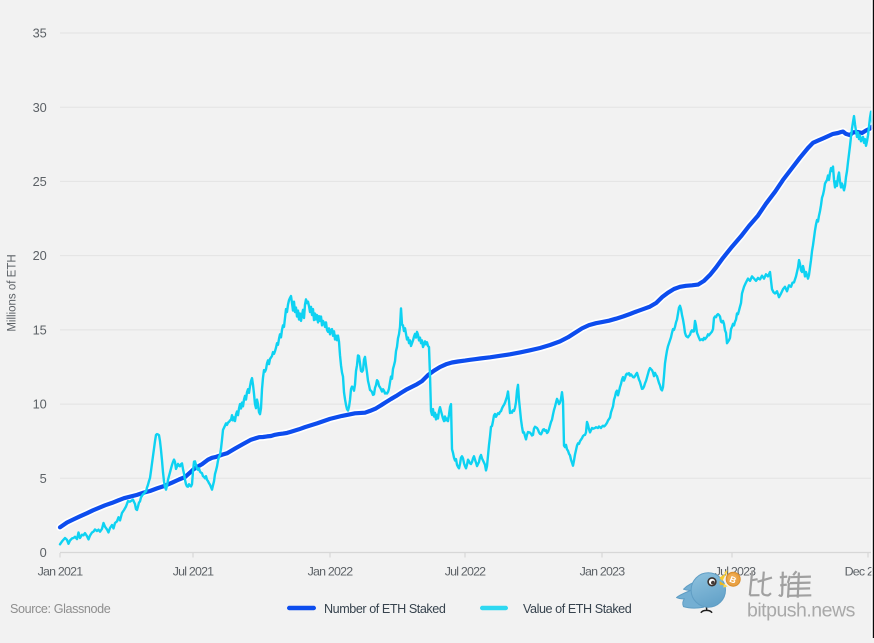 The image size is (874, 643). I want to click on svg-text: Dec 2023, so click(859, 572).